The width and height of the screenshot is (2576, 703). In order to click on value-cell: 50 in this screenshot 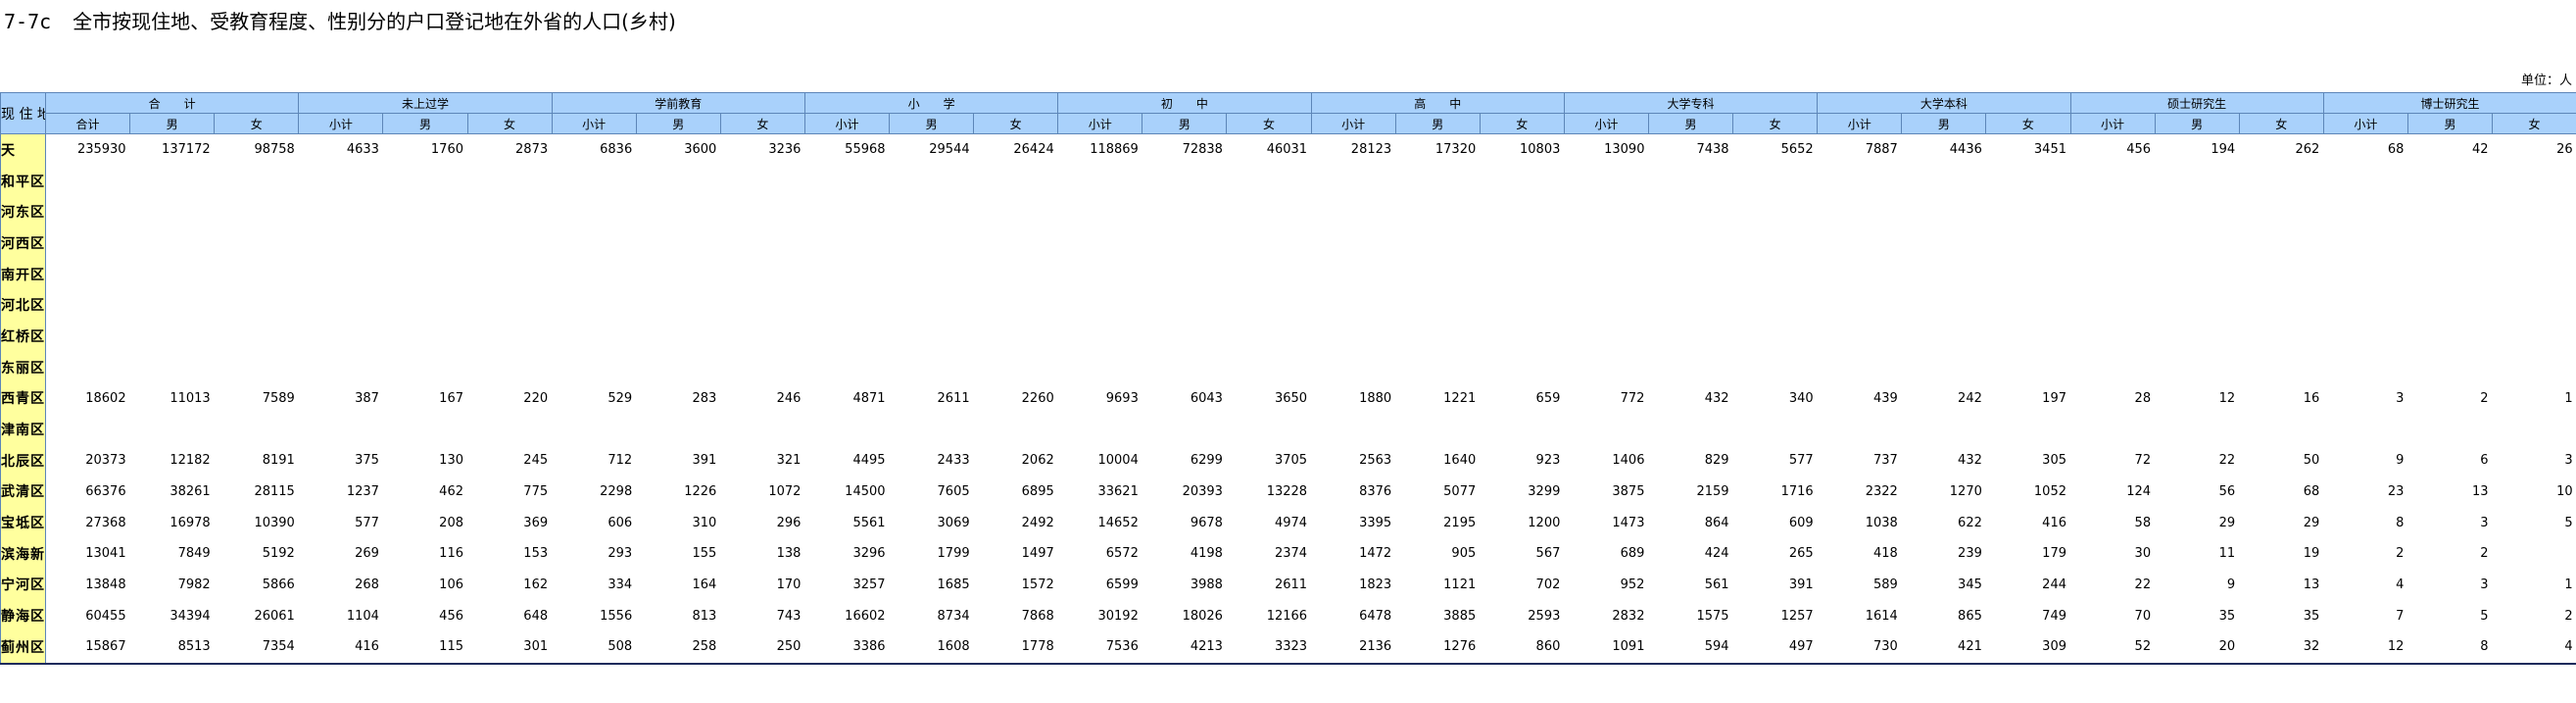, I will do `click(2311, 461)`.